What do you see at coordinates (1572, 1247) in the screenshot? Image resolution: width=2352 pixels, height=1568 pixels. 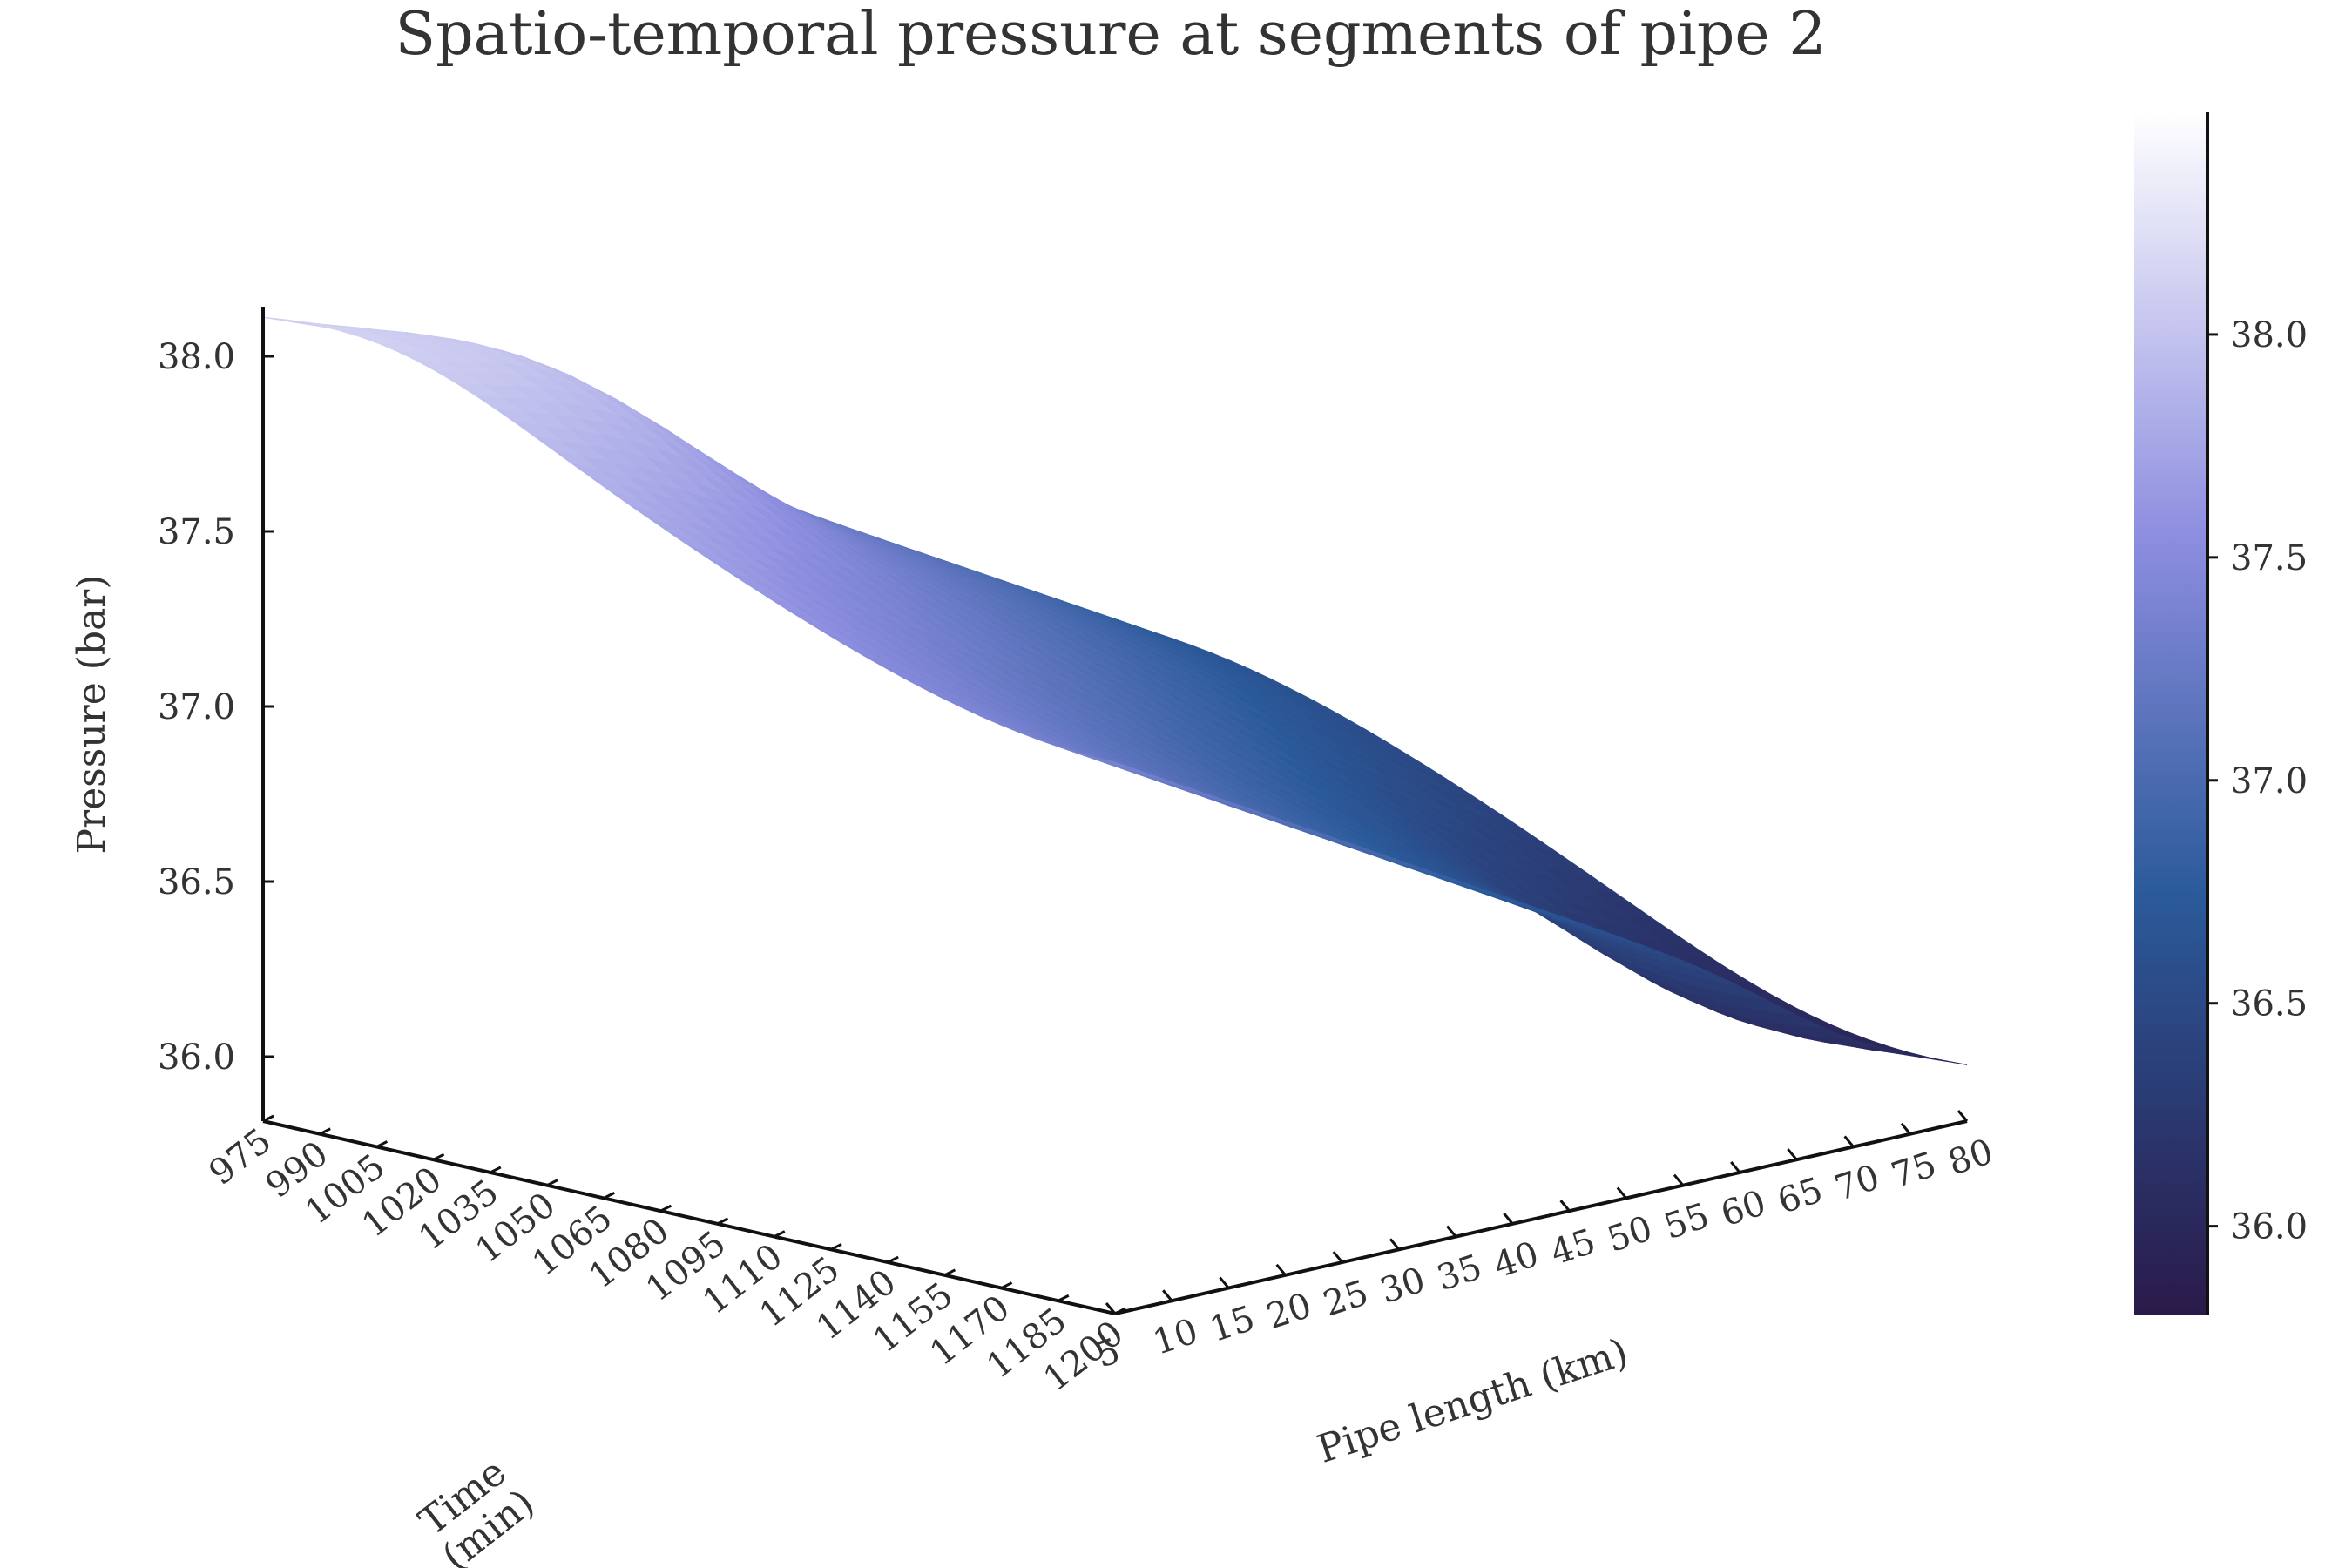 I see `length-tick-label: 45` at bounding box center [1572, 1247].